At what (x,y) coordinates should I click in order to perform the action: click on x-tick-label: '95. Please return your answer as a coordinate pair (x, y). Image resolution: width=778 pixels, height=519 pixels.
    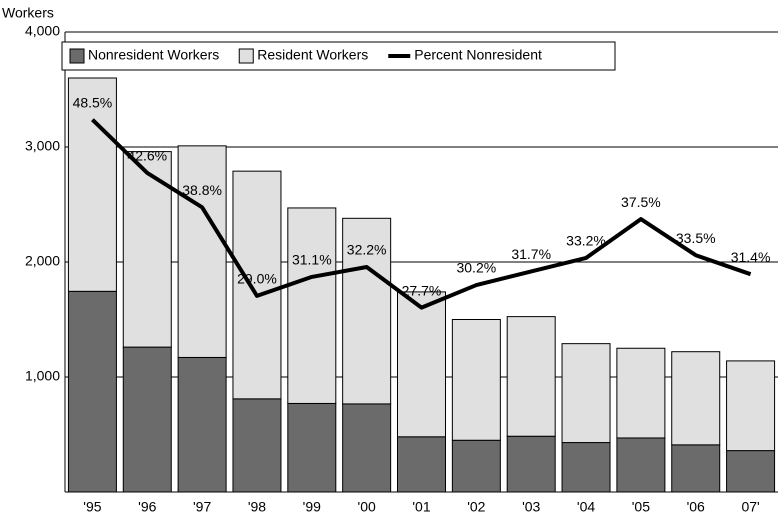
    Looking at the image, I should click on (92, 507).